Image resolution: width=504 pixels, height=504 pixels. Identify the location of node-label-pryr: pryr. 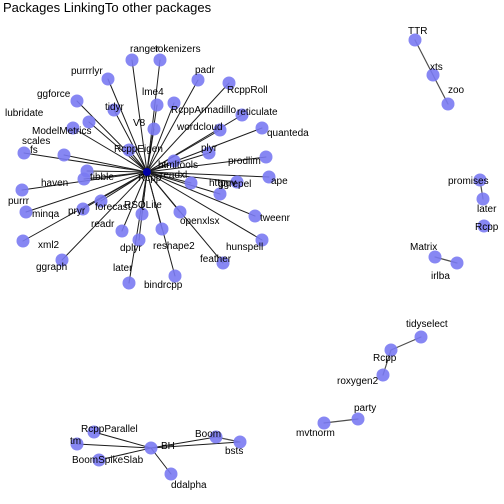
(77, 211).